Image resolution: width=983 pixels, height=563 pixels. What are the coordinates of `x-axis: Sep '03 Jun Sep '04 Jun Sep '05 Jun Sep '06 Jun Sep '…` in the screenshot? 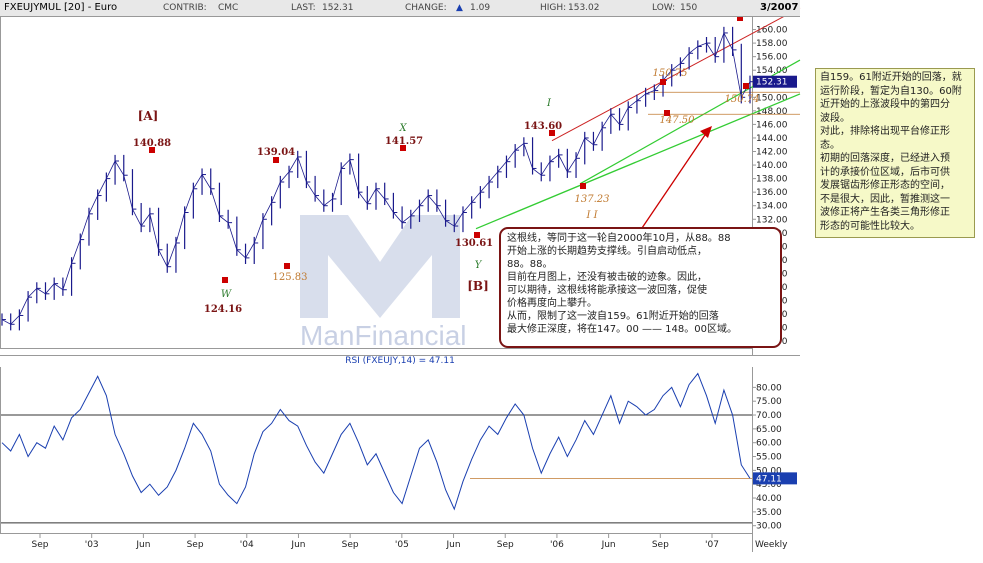 It's located at (410, 542).